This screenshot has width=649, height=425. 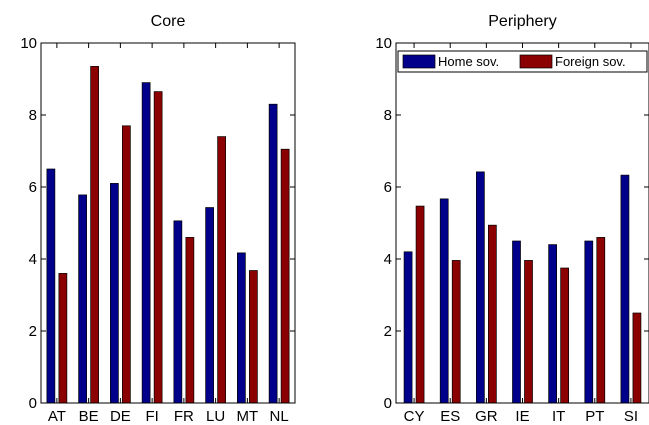 I want to click on x-tick-label: IT, so click(x=558, y=416).